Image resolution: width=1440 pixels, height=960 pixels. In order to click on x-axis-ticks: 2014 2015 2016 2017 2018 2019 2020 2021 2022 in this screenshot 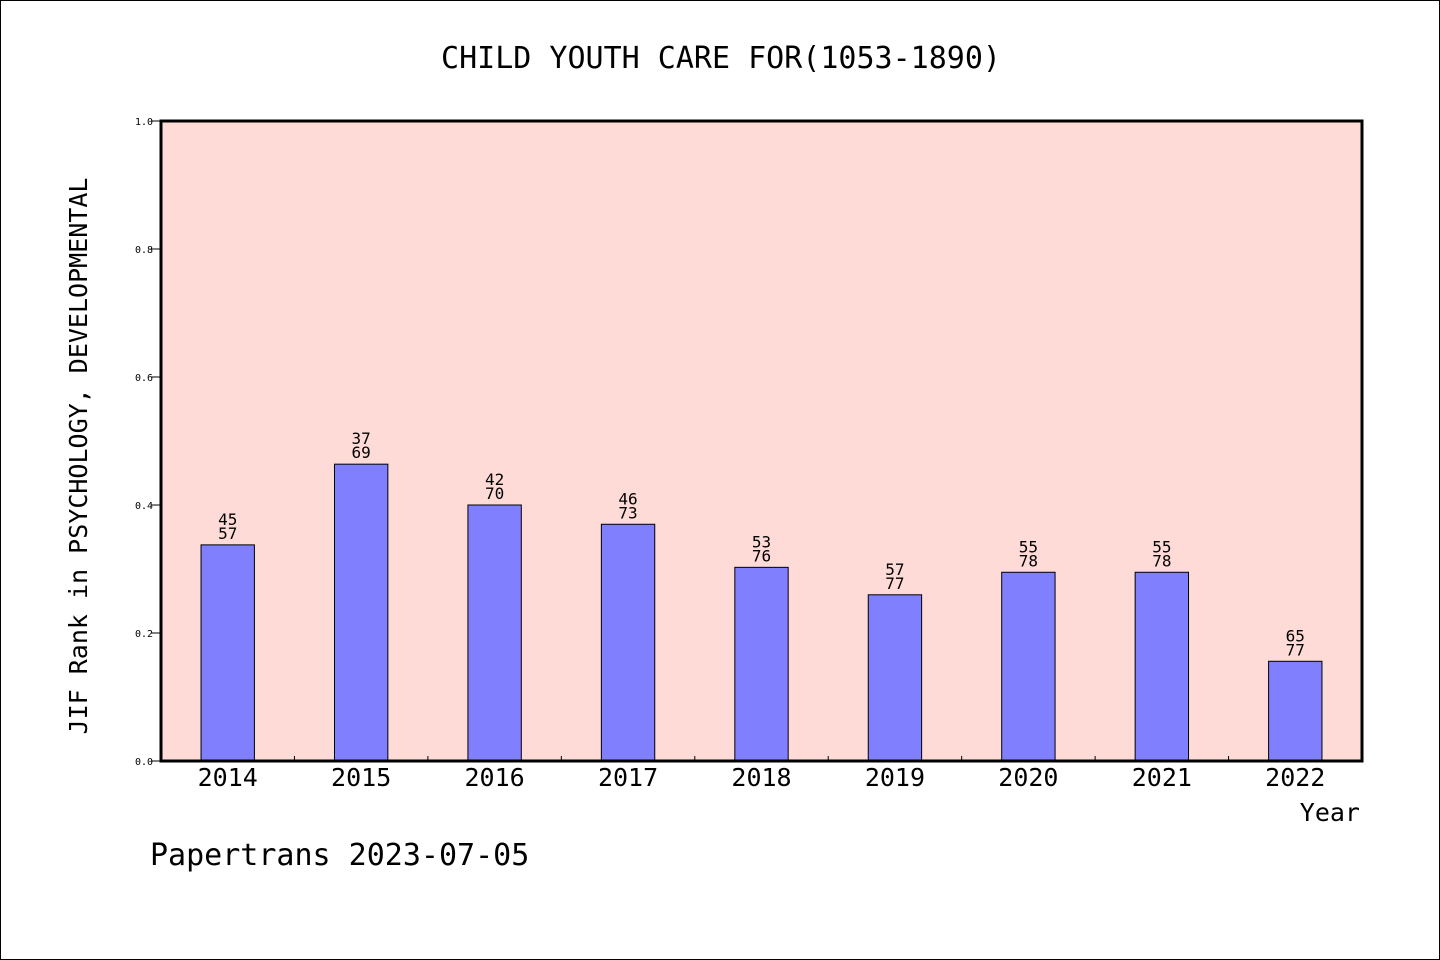, I will do `click(761, 774)`.